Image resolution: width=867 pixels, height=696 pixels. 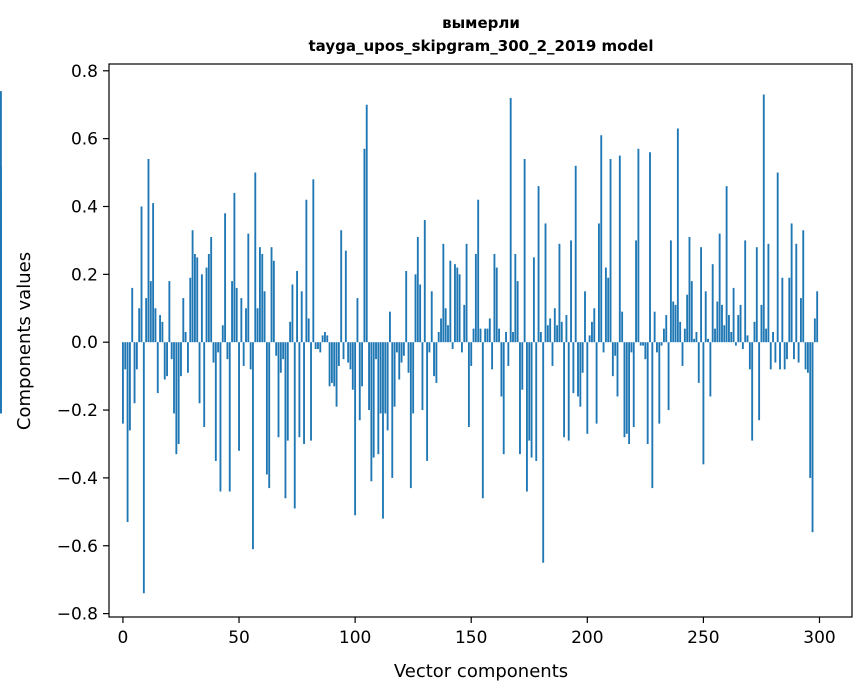 I want to click on x-tick-label: 300, so click(x=819, y=638).